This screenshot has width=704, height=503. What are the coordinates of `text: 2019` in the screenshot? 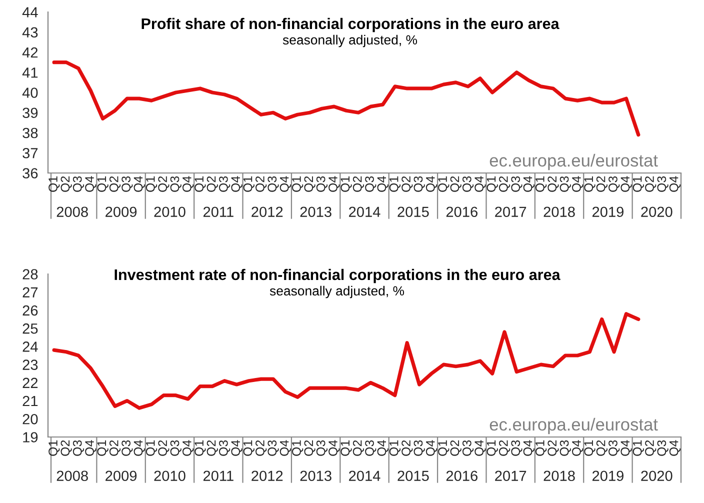 It's located at (608, 212).